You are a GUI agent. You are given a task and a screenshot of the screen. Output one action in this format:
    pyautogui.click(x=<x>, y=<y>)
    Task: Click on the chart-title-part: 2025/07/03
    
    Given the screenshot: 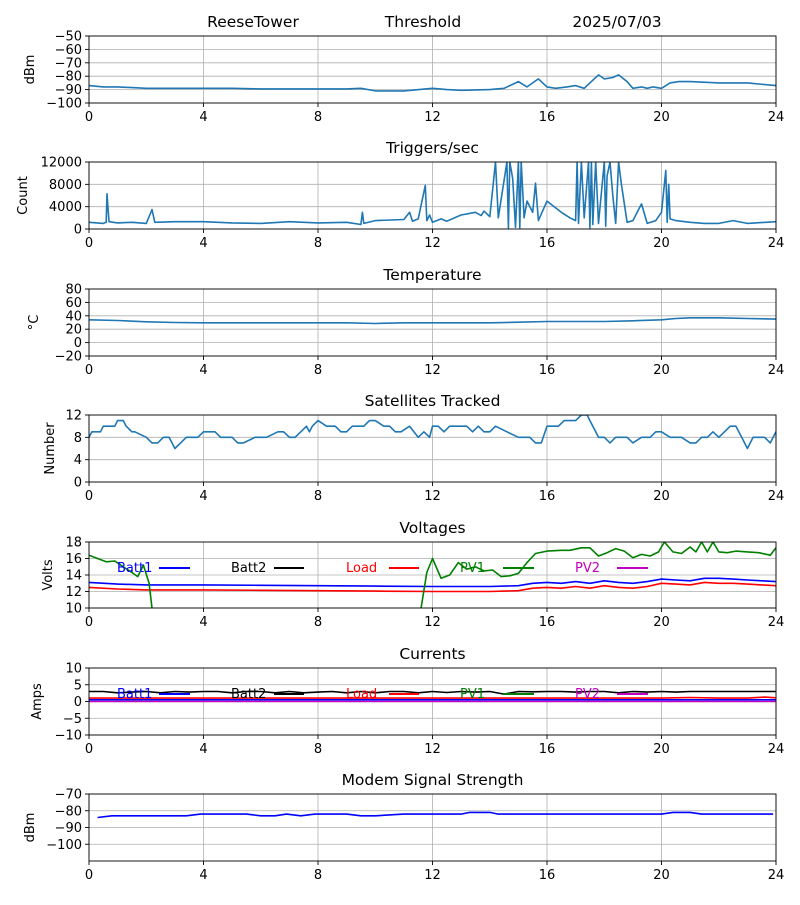 What is the action you would take?
    pyautogui.click(x=616, y=22)
    